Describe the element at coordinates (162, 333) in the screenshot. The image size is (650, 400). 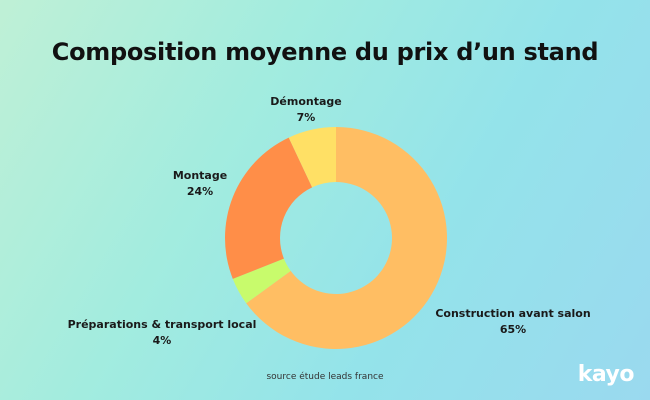
I see `label-preparations: Préparations & transport local 4%` at that location.